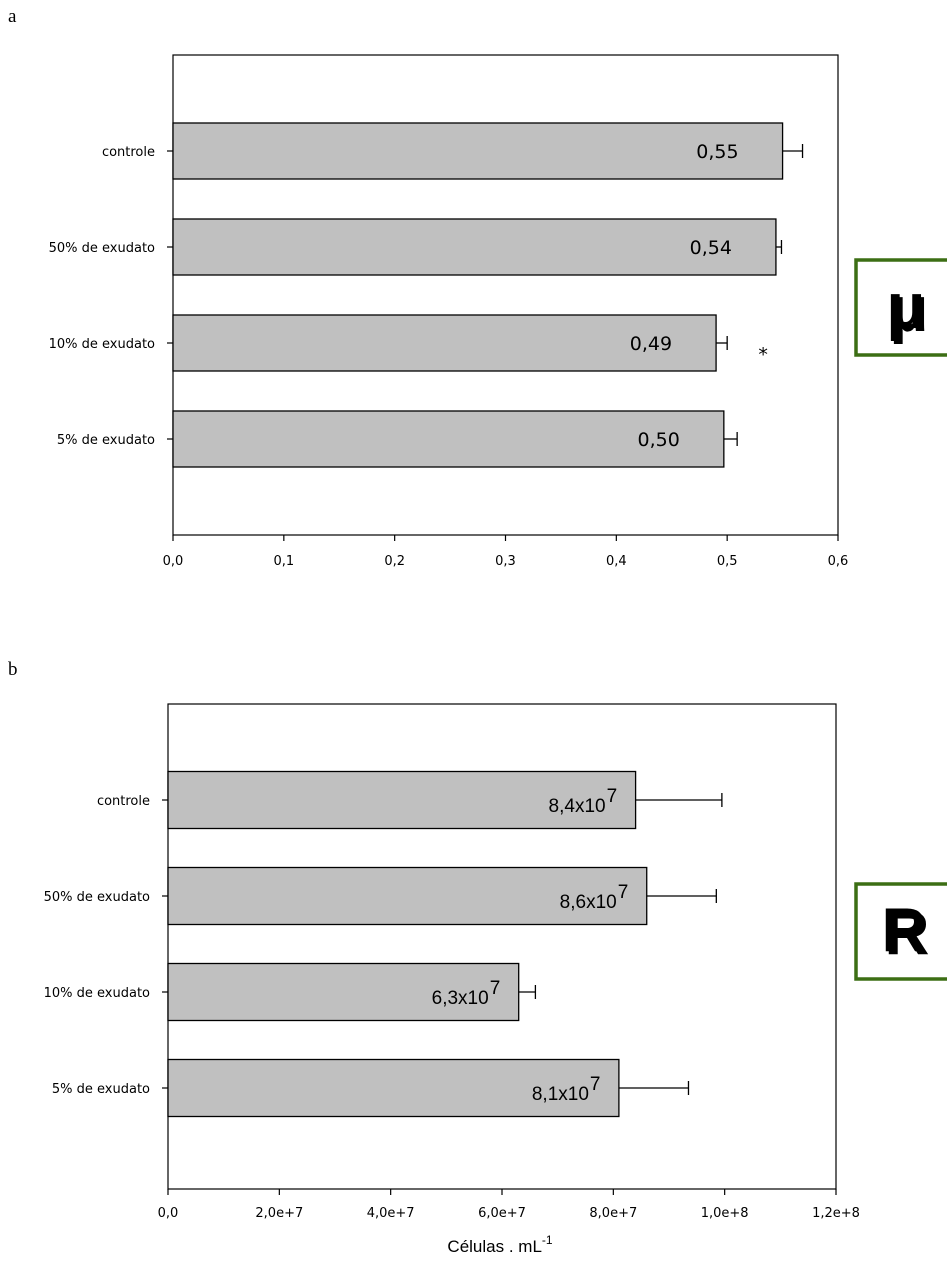 The width and height of the screenshot is (947, 1267). Describe the element at coordinates (506, 552) in the screenshot. I see `panel-a-x-axis: 0,0 0,1 0,2 0,3 0,4 0,5 0,6` at that location.